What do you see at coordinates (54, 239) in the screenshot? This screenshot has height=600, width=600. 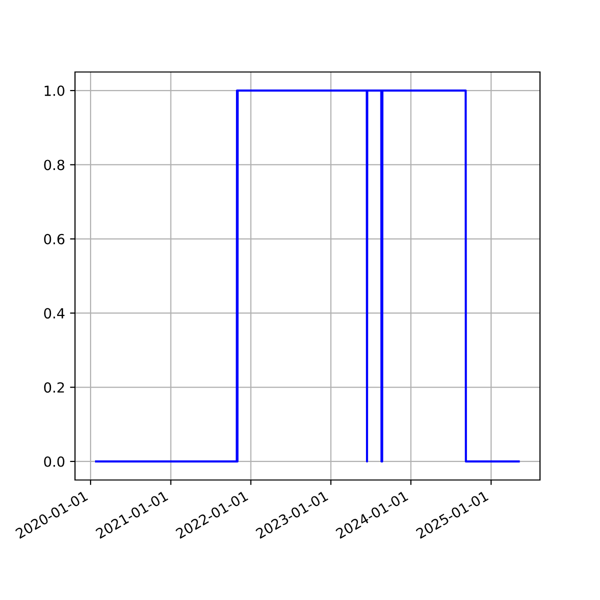 I see `y-tick-label: 0.6` at bounding box center [54, 239].